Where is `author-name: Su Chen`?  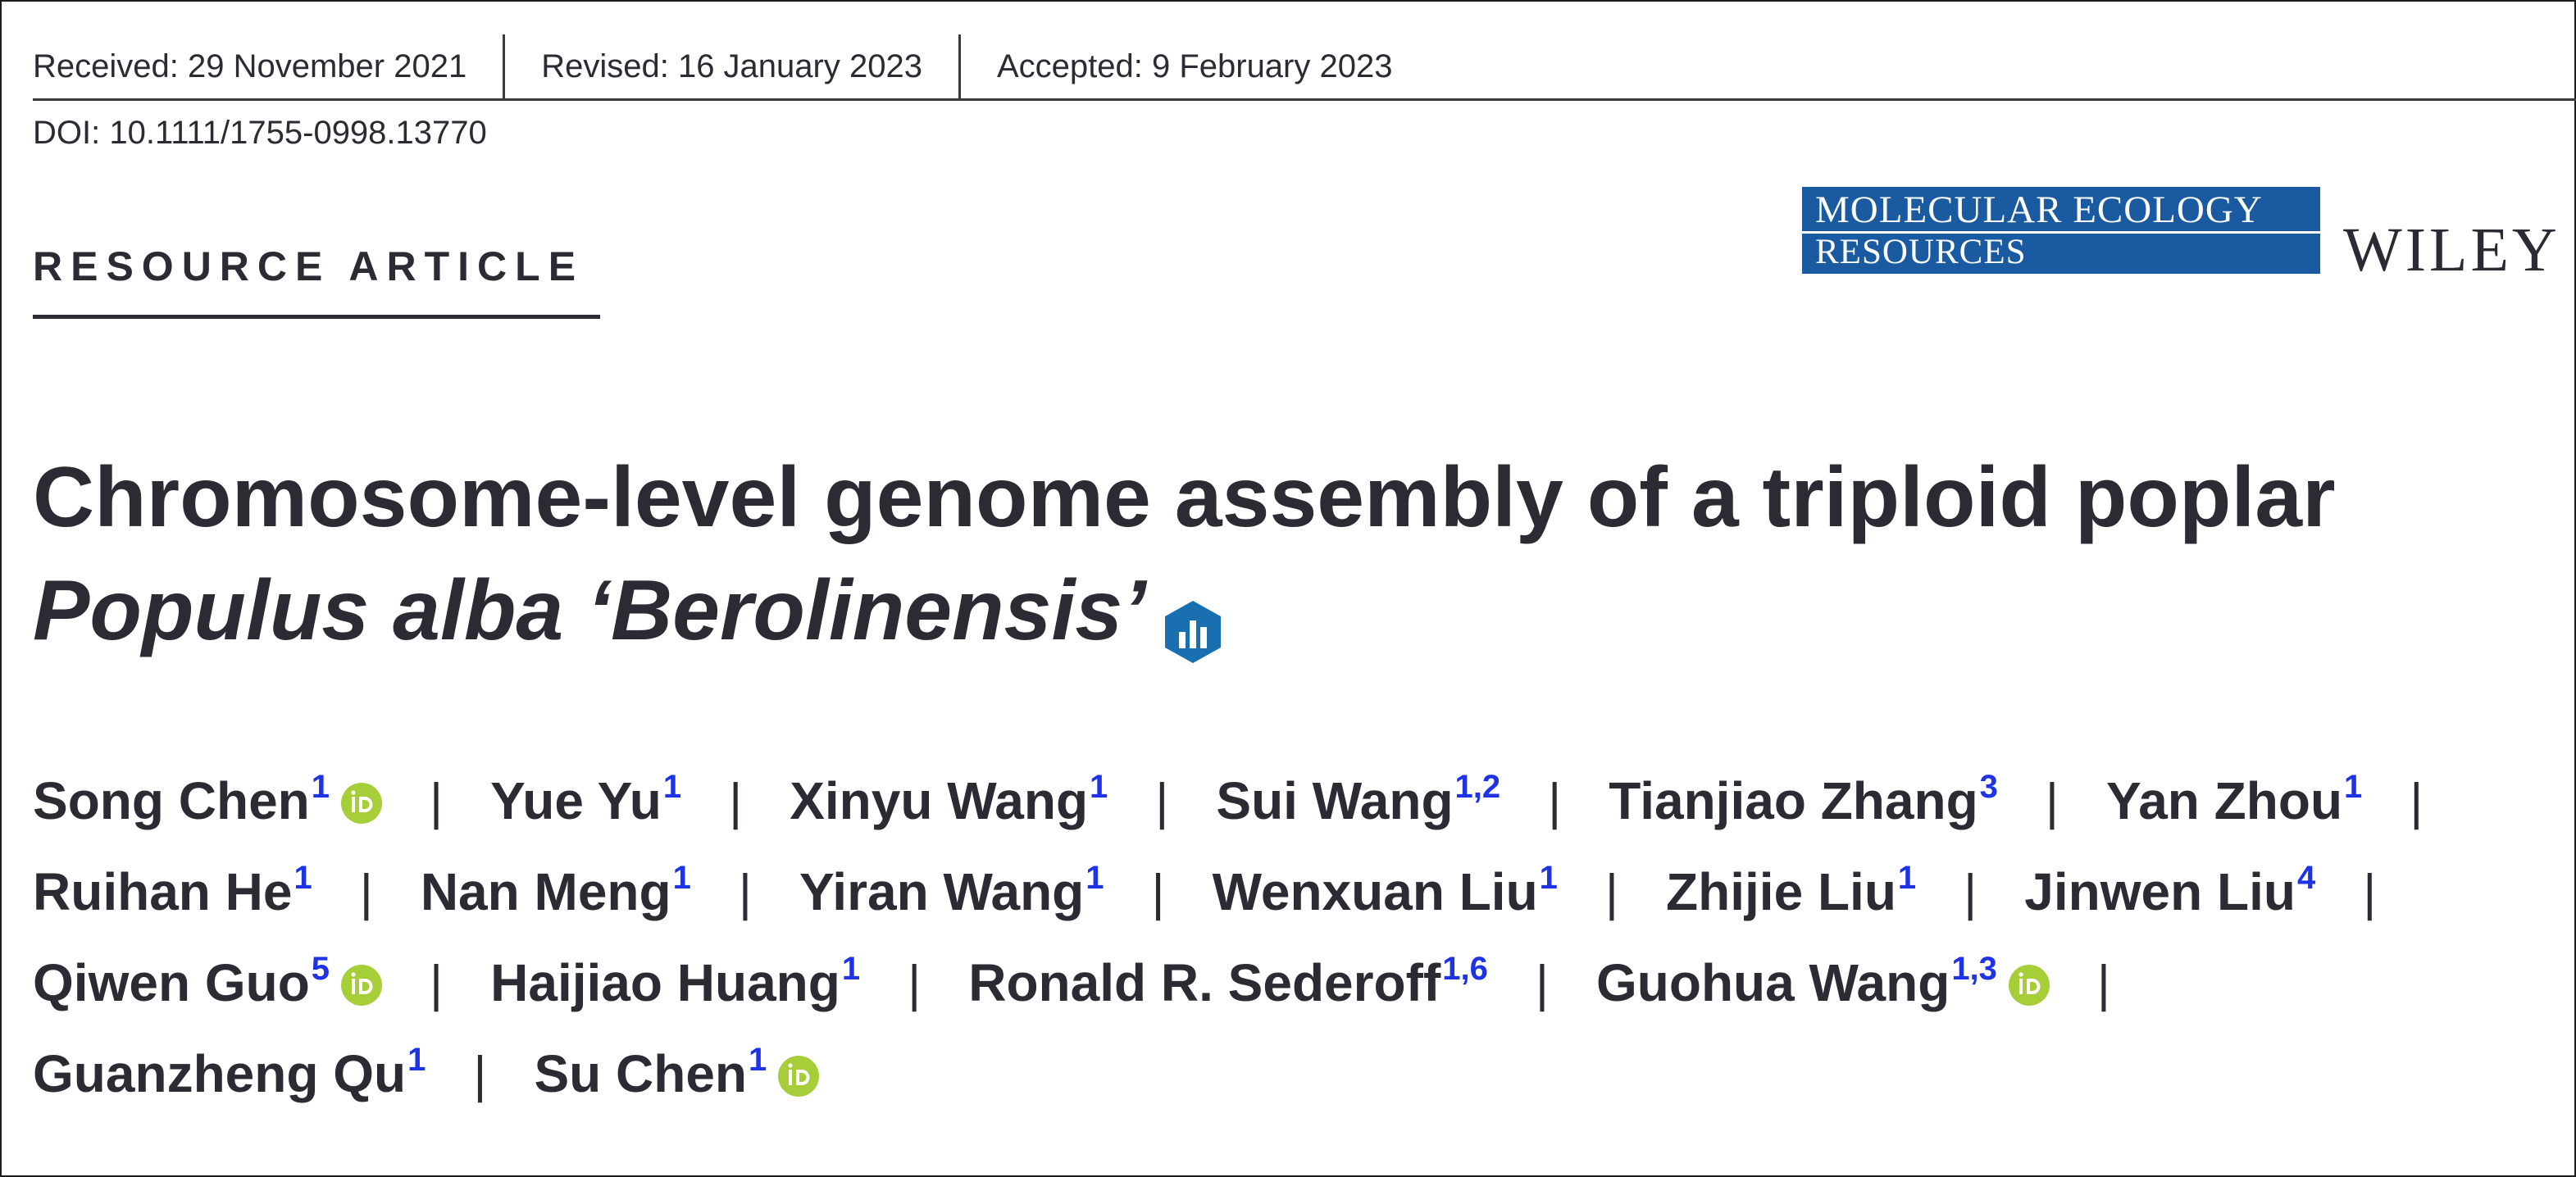
author-name: Su Chen is located at coordinates (641, 1073).